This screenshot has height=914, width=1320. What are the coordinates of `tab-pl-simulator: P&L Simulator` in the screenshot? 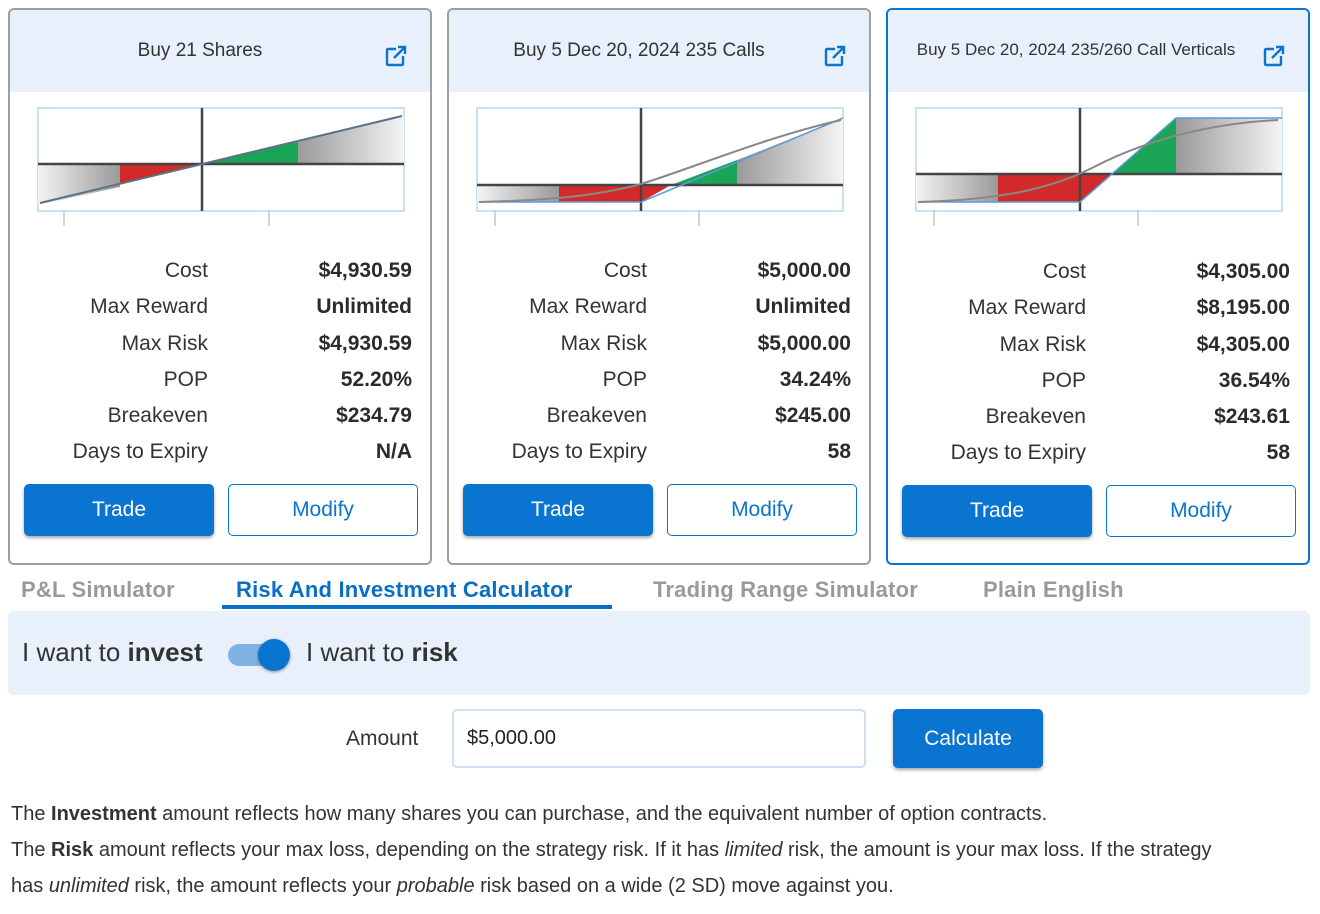 It's located at (98, 589).